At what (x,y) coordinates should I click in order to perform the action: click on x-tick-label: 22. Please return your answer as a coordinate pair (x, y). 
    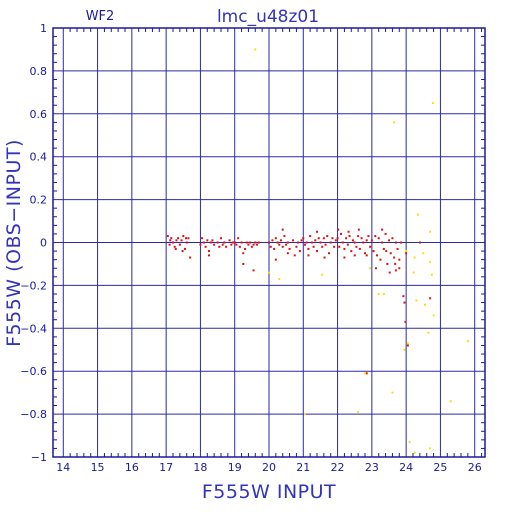
    Looking at the image, I should click on (338, 467).